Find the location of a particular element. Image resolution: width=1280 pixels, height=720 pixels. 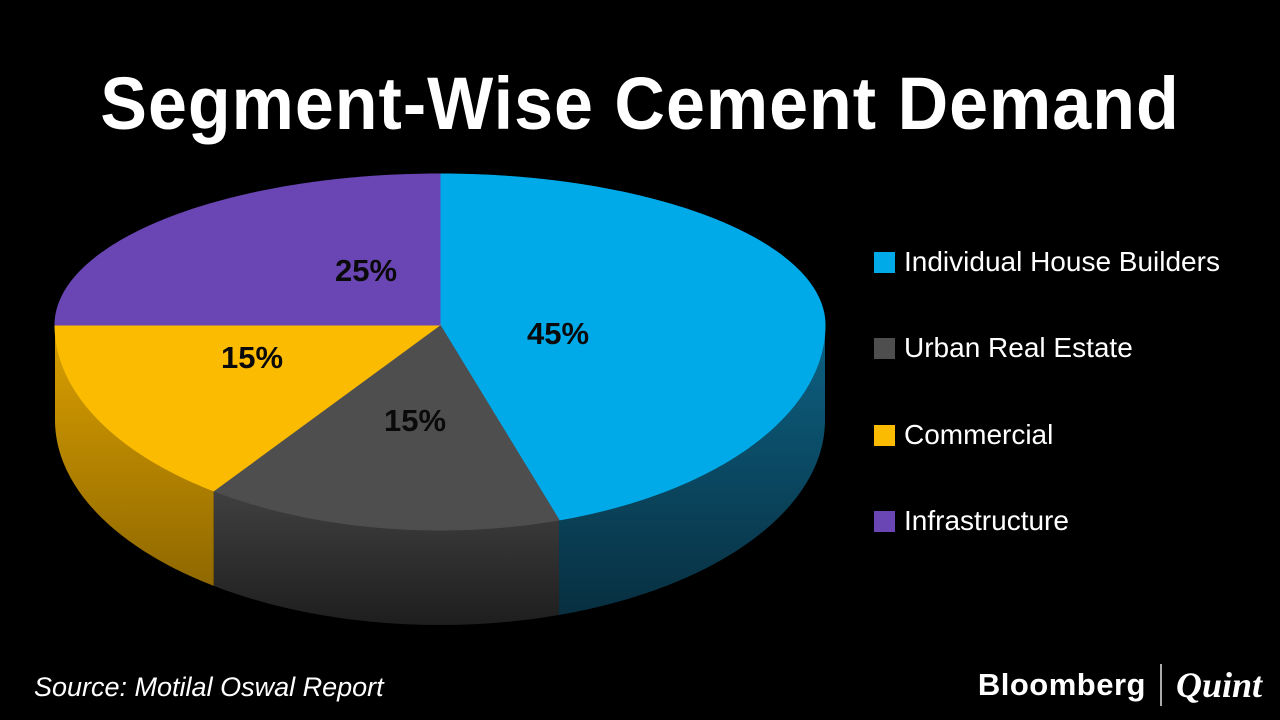

chart-title: Segment-Wise Cement Demand is located at coordinates (640, 103).